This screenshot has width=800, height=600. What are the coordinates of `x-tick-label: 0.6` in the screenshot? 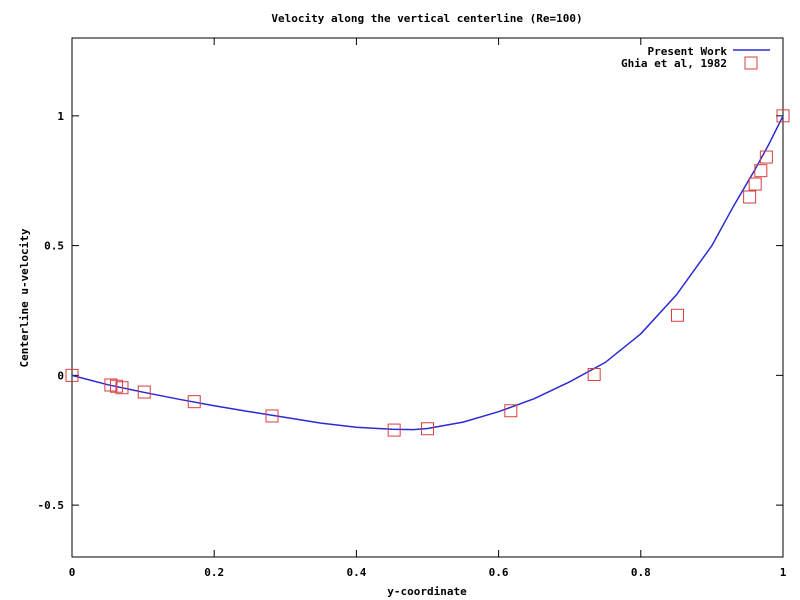 It's located at (499, 572).